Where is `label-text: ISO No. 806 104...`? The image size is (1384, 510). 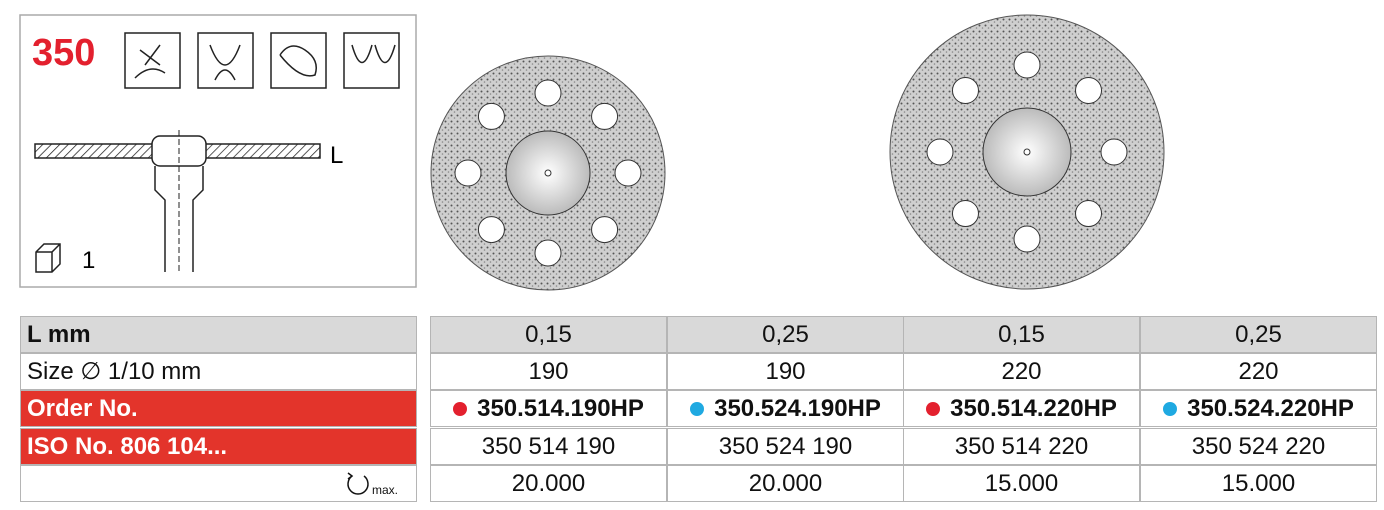 label-text: ISO No. 806 104... is located at coordinates (127, 446).